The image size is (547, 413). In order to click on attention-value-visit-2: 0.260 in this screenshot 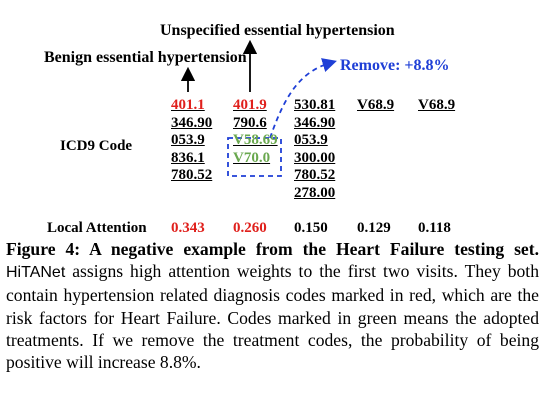, I will do `click(250, 228)`.